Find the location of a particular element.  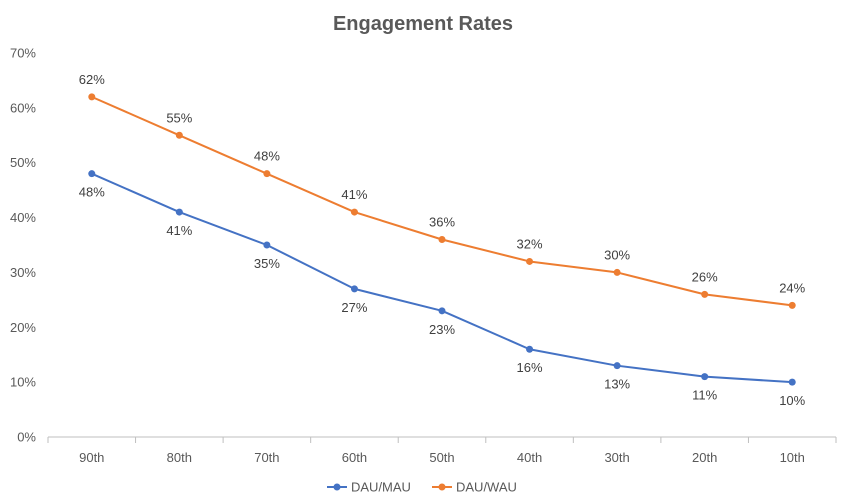

data-label: 26% is located at coordinates (705, 276).